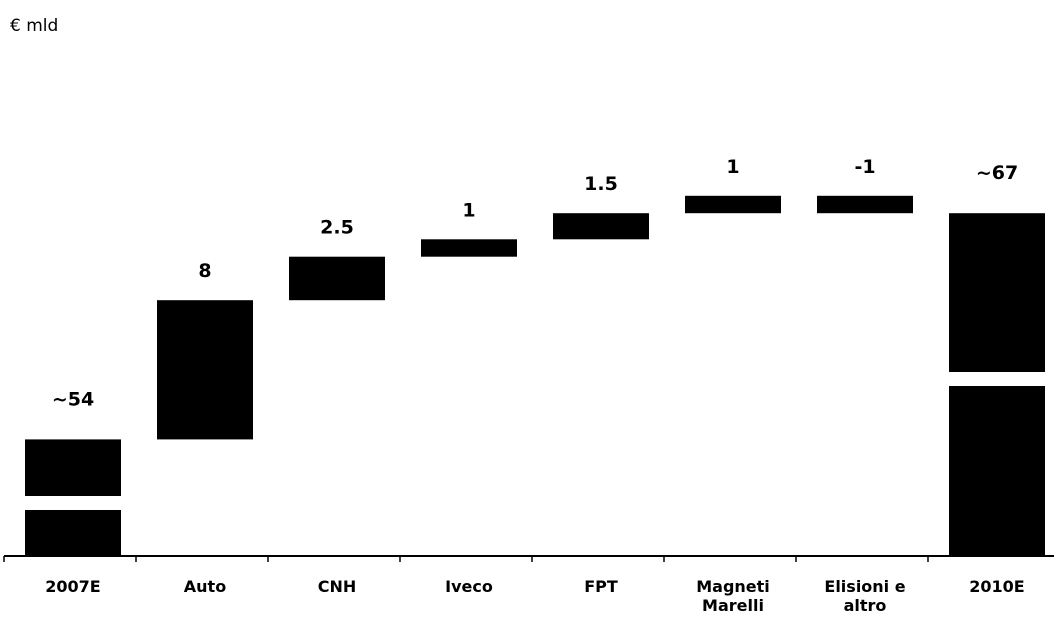 Image resolution: width=1058 pixels, height=621 pixels. Describe the element at coordinates (73, 399) in the screenshot. I see `value-label: ~54` at that location.